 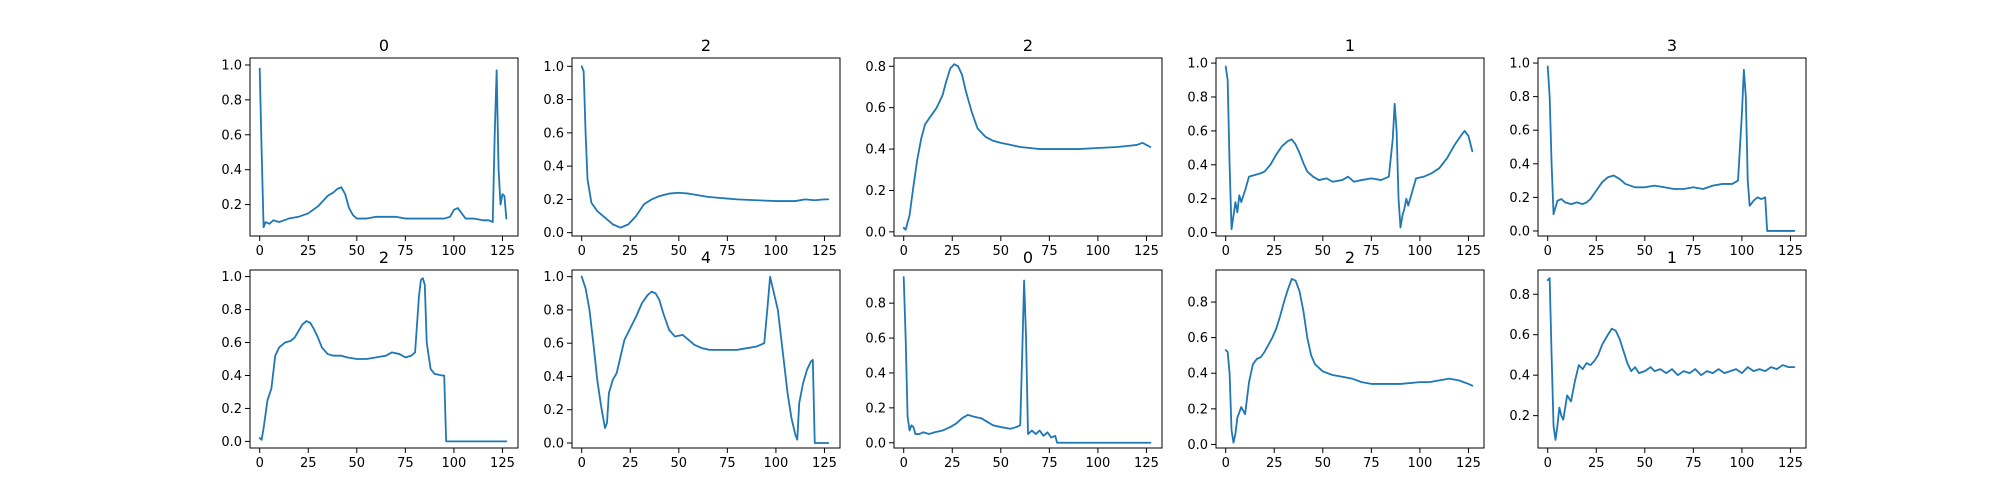 I want to click on chart-panel-2: 0 25 50 75 100 125 0.0 0.2 0.4 0.6 0.8 2, so click(x=1014, y=147).